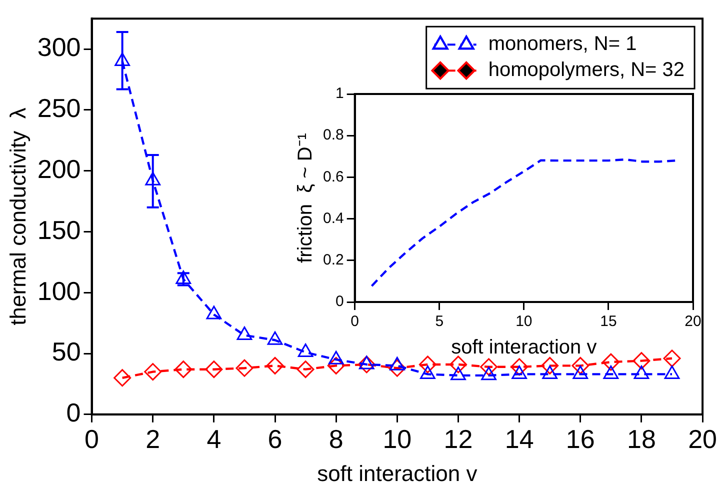  What do you see at coordinates (336, 439) in the screenshot?
I see `x-tick-label: 8` at bounding box center [336, 439].